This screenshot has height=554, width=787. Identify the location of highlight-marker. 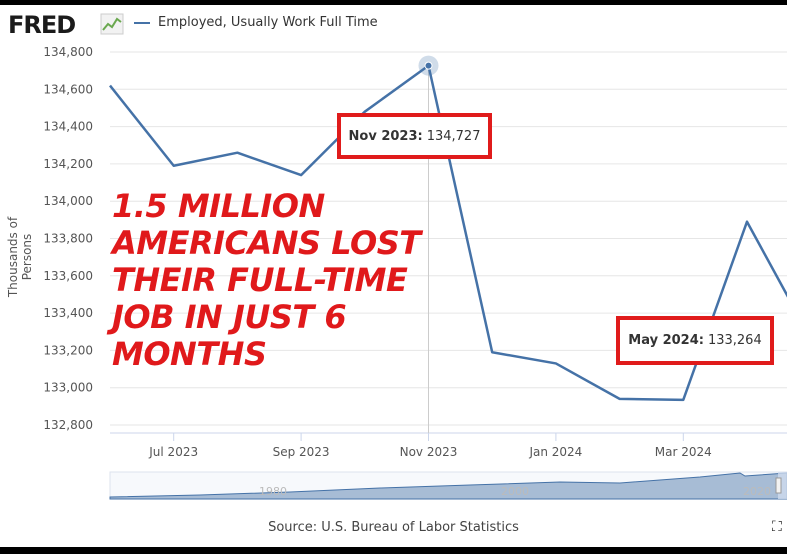
(428, 65).